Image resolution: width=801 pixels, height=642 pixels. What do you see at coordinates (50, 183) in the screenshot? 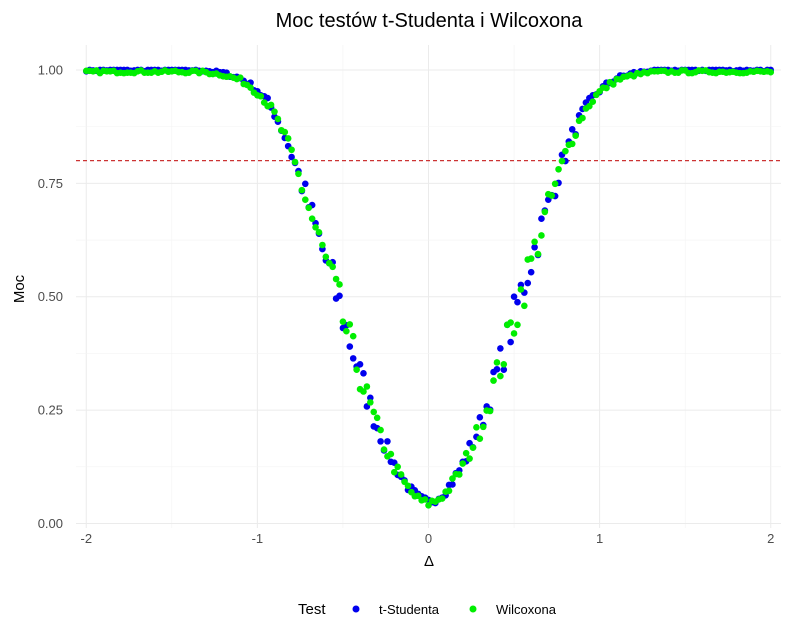
I see `y-tick-label: 0.75` at bounding box center [50, 183].